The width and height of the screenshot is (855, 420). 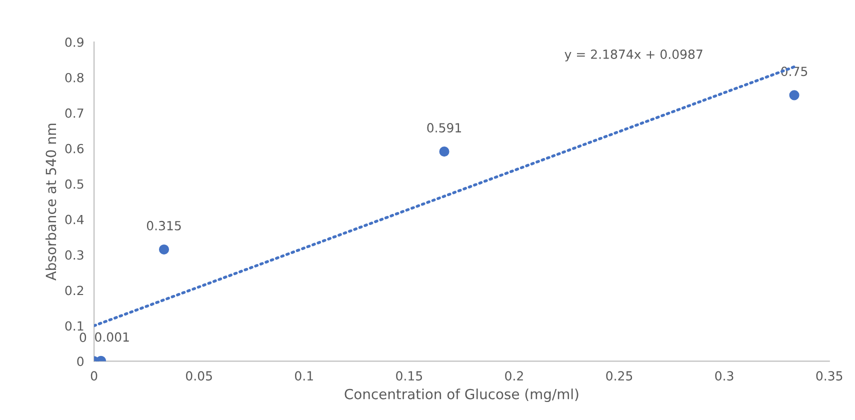 I want to click on y-tick-label: 0, so click(x=80, y=361).